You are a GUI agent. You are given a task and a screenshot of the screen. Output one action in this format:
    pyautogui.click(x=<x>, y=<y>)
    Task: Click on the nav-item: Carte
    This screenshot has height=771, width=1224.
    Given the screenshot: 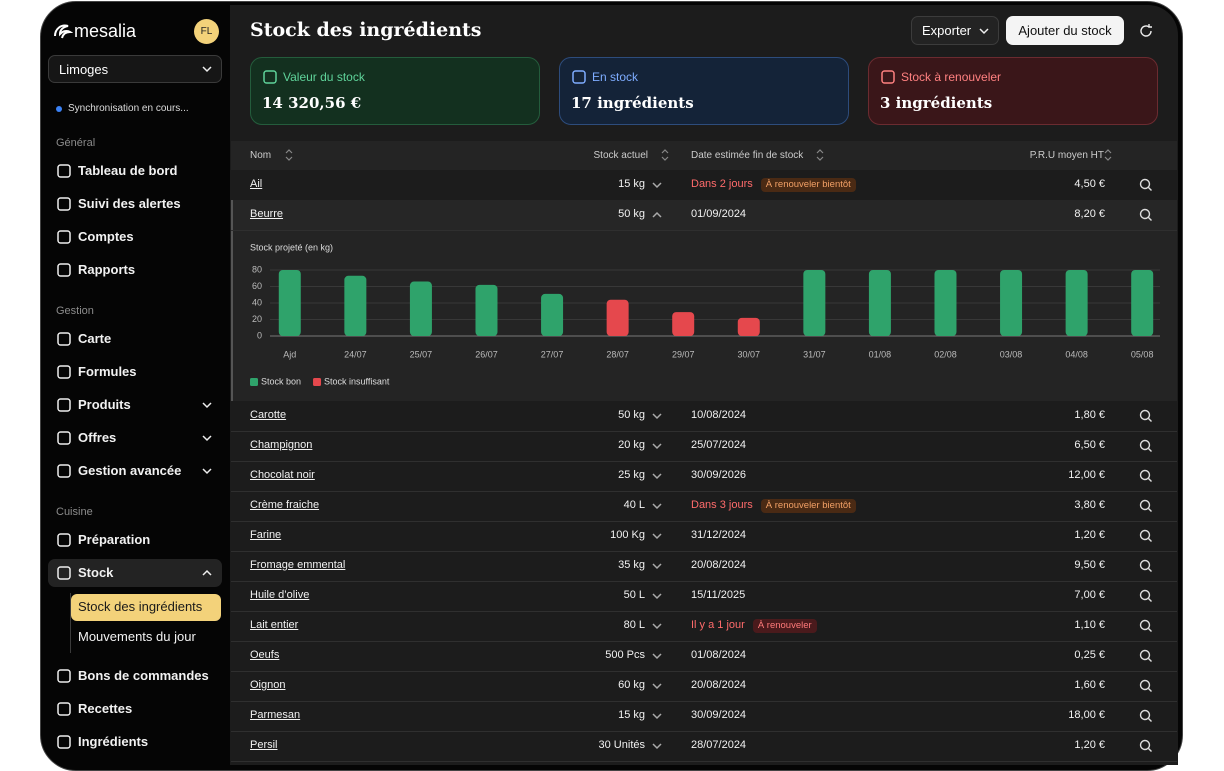 What is the action you would take?
    pyautogui.click(x=95, y=338)
    